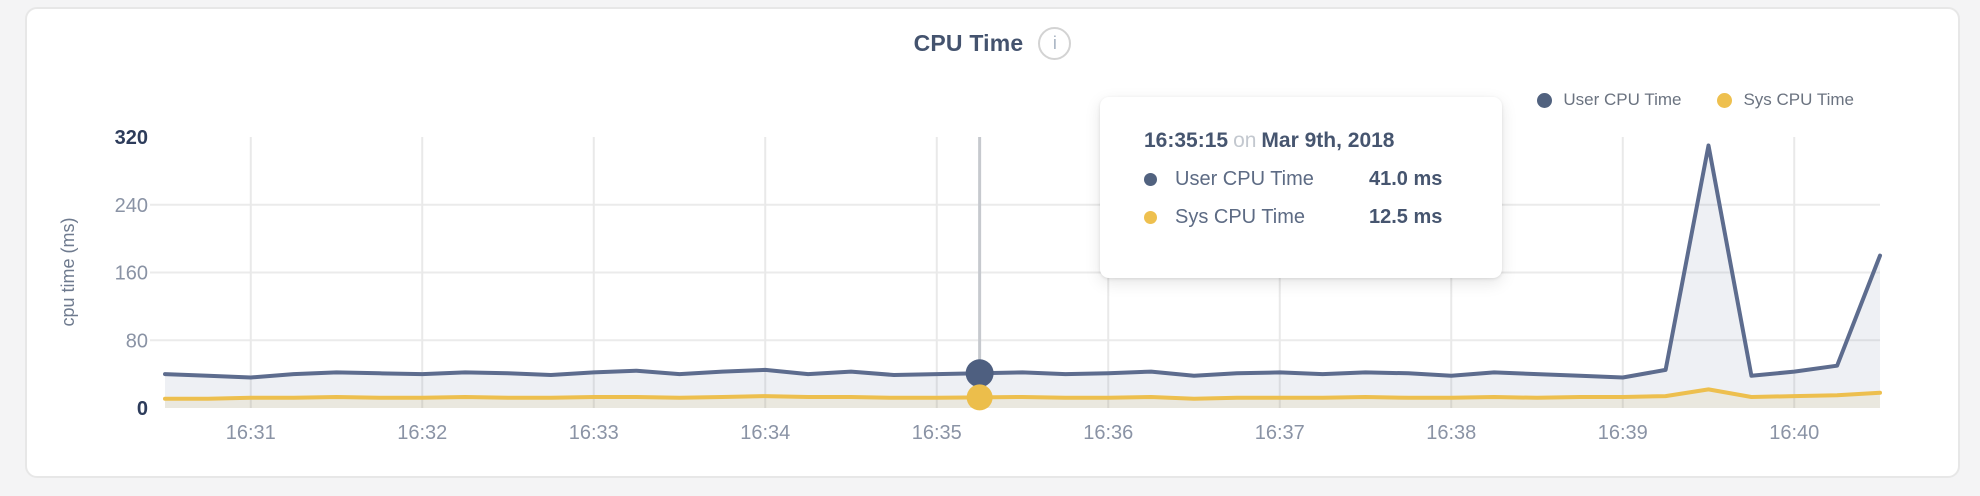 The image size is (1980, 496). I want to click on x-tick-label: 16:39, so click(1623, 433).